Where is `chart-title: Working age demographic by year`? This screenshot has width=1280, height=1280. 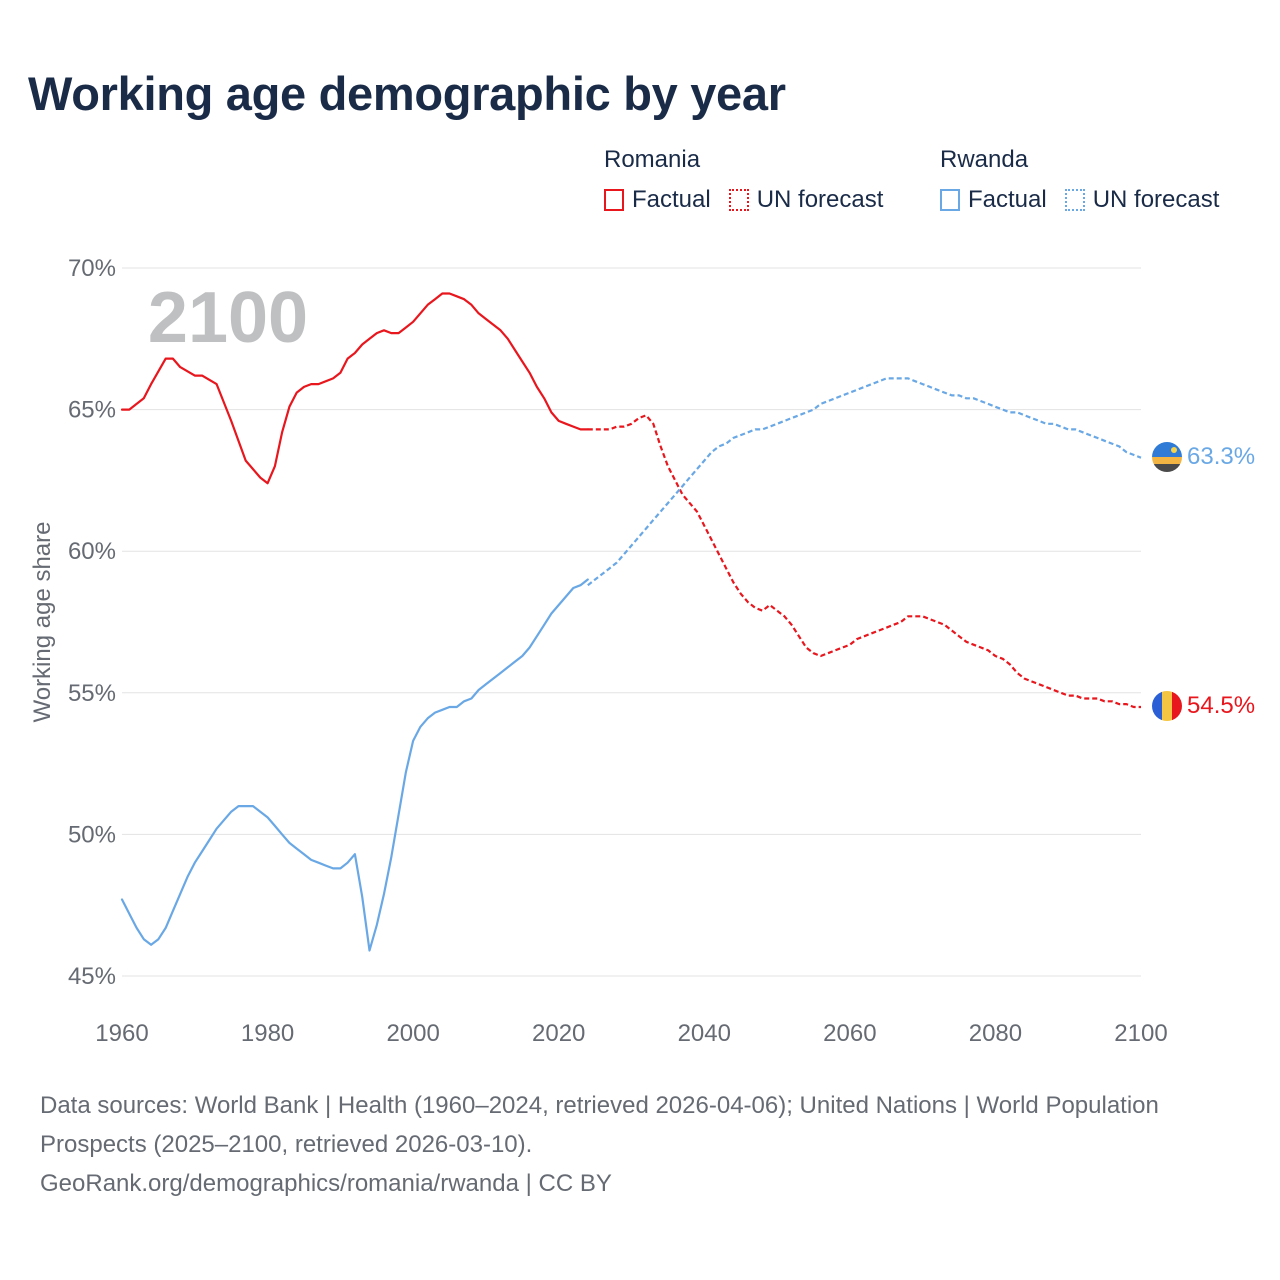
chart-title: Working age demographic by year is located at coordinates (407, 93).